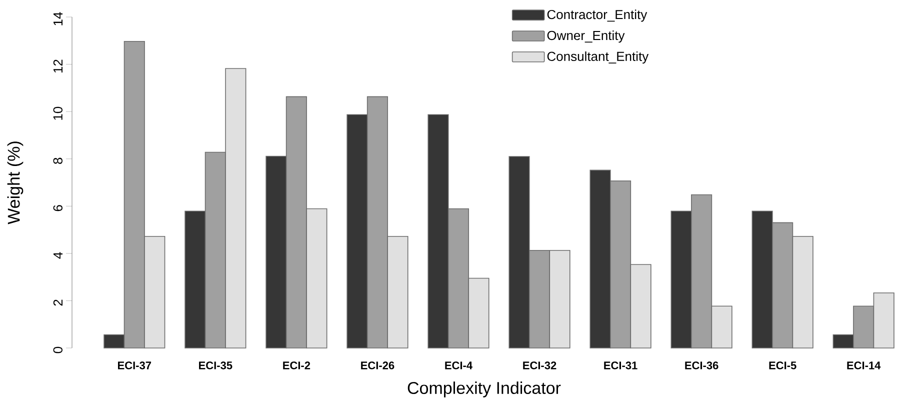 This screenshot has height=409, width=898. What do you see at coordinates (598, 57) in the screenshot?
I see `legend-label: Consultant_Entity` at bounding box center [598, 57].